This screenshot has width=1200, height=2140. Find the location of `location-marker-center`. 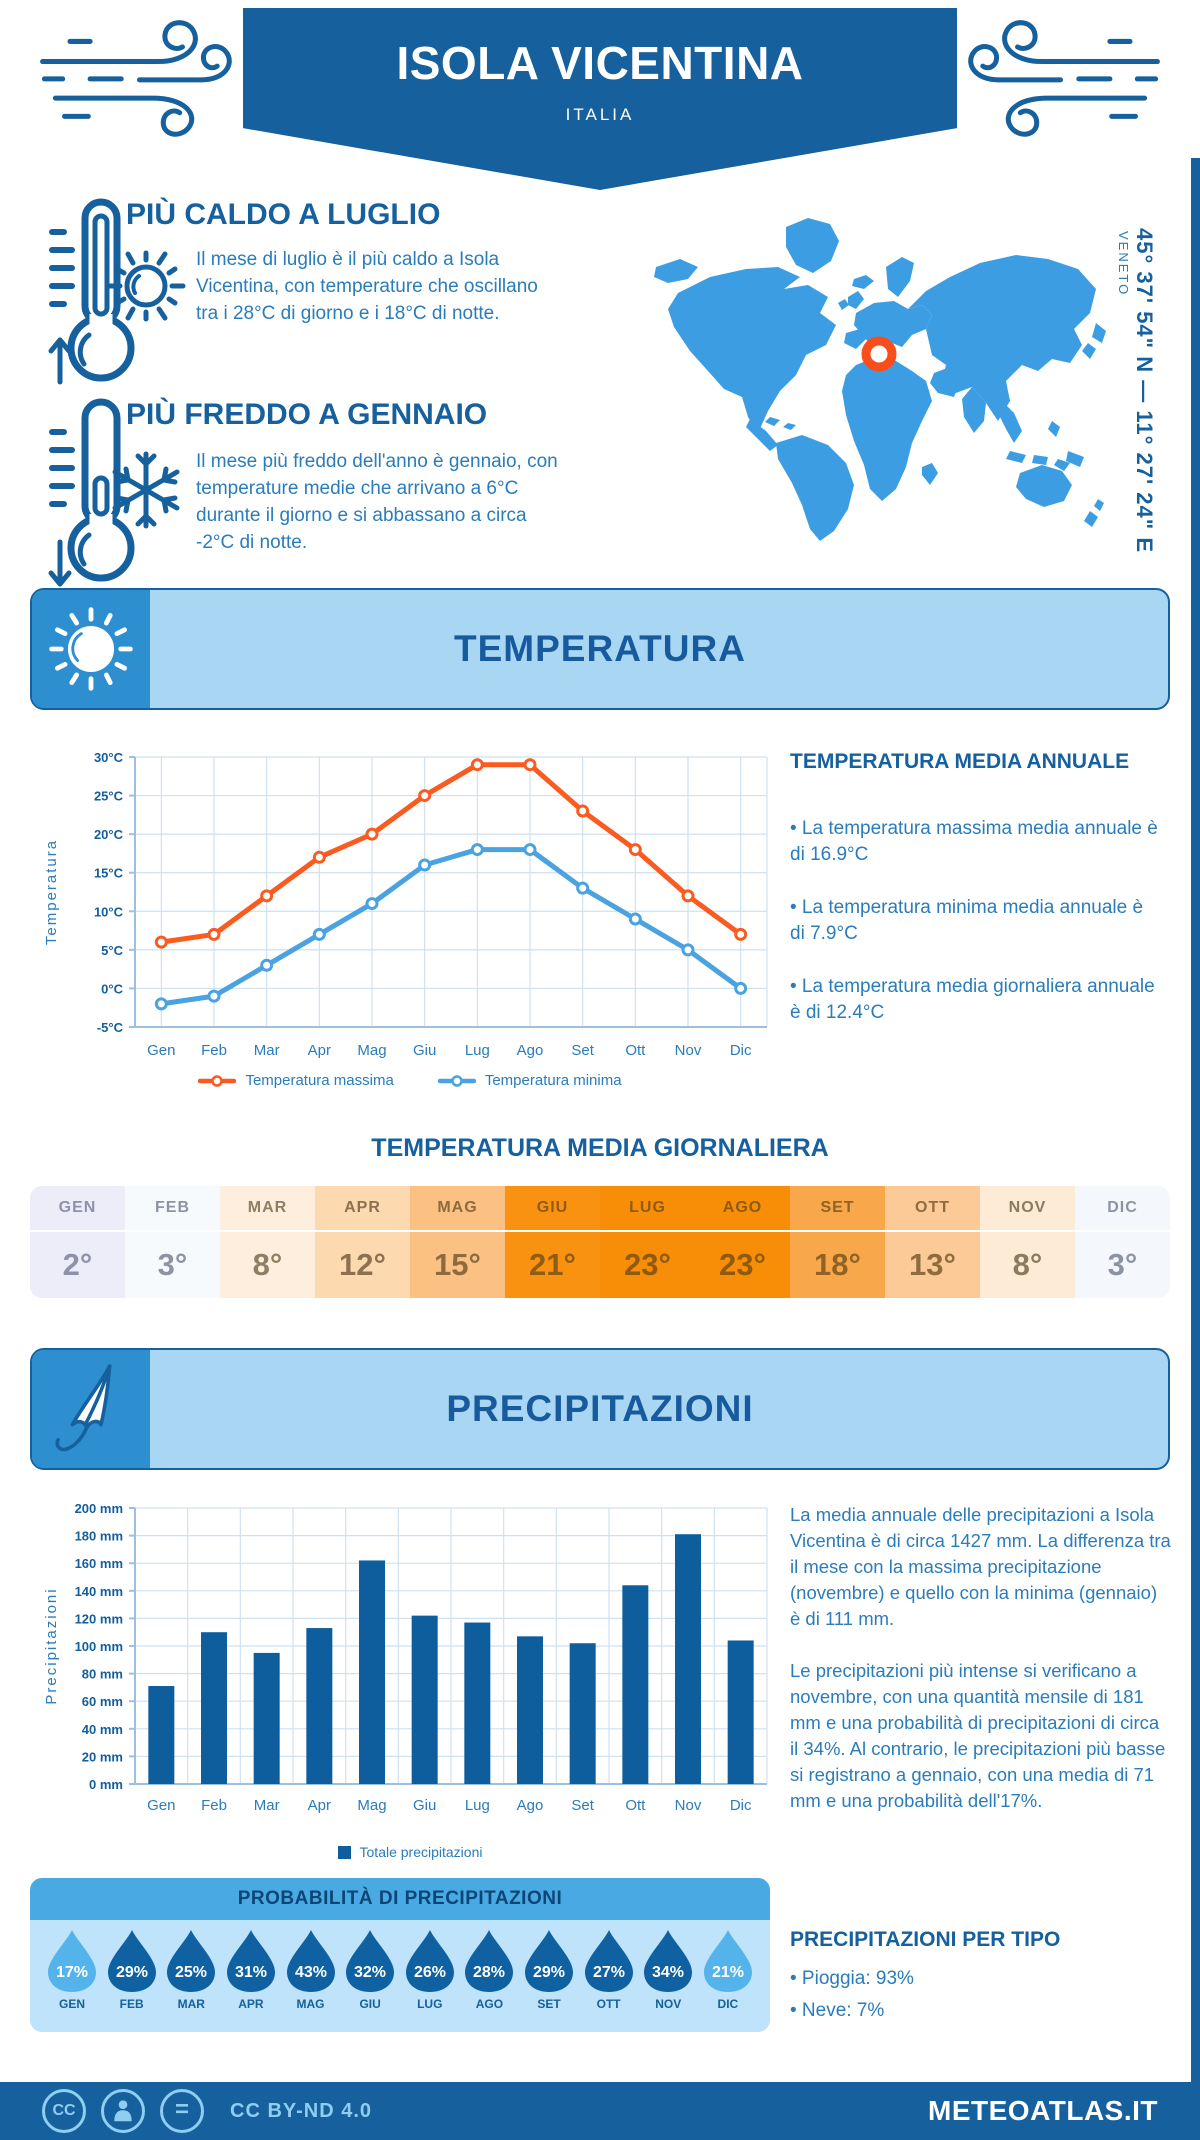

location-marker-center is located at coordinates (879, 354).